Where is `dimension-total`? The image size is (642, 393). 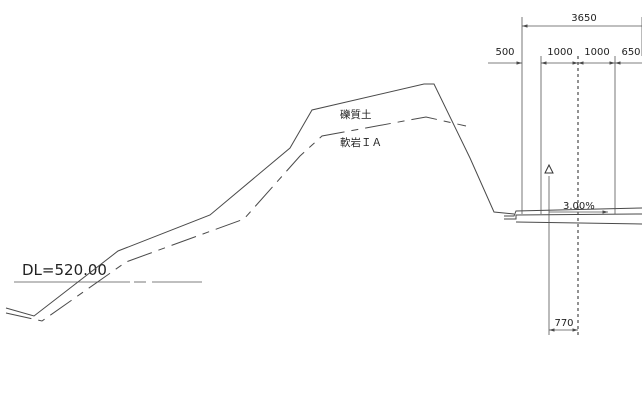 dimension-total is located at coordinates (581, 115).